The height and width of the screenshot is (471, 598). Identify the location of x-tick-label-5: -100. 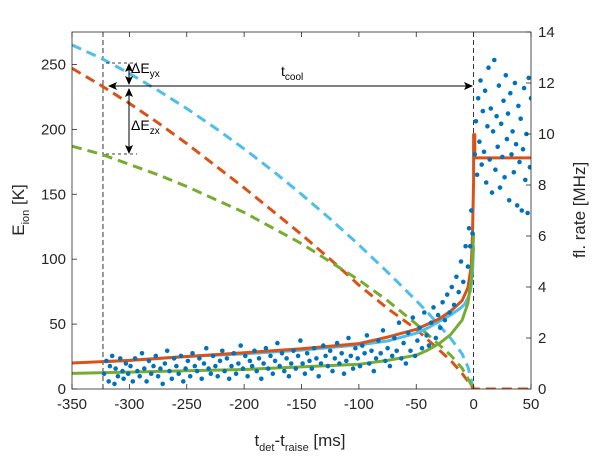
(359, 404).